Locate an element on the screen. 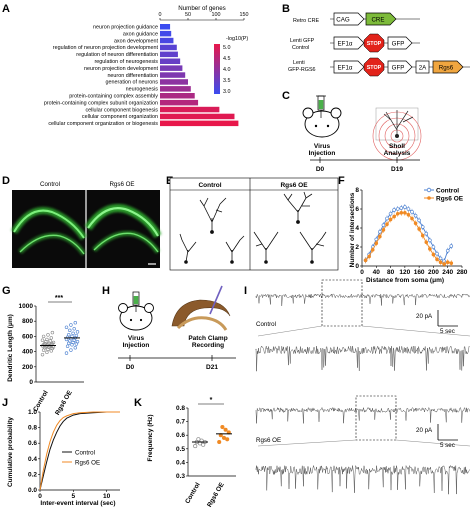  panel-d-image-control is located at coordinates (48, 231).